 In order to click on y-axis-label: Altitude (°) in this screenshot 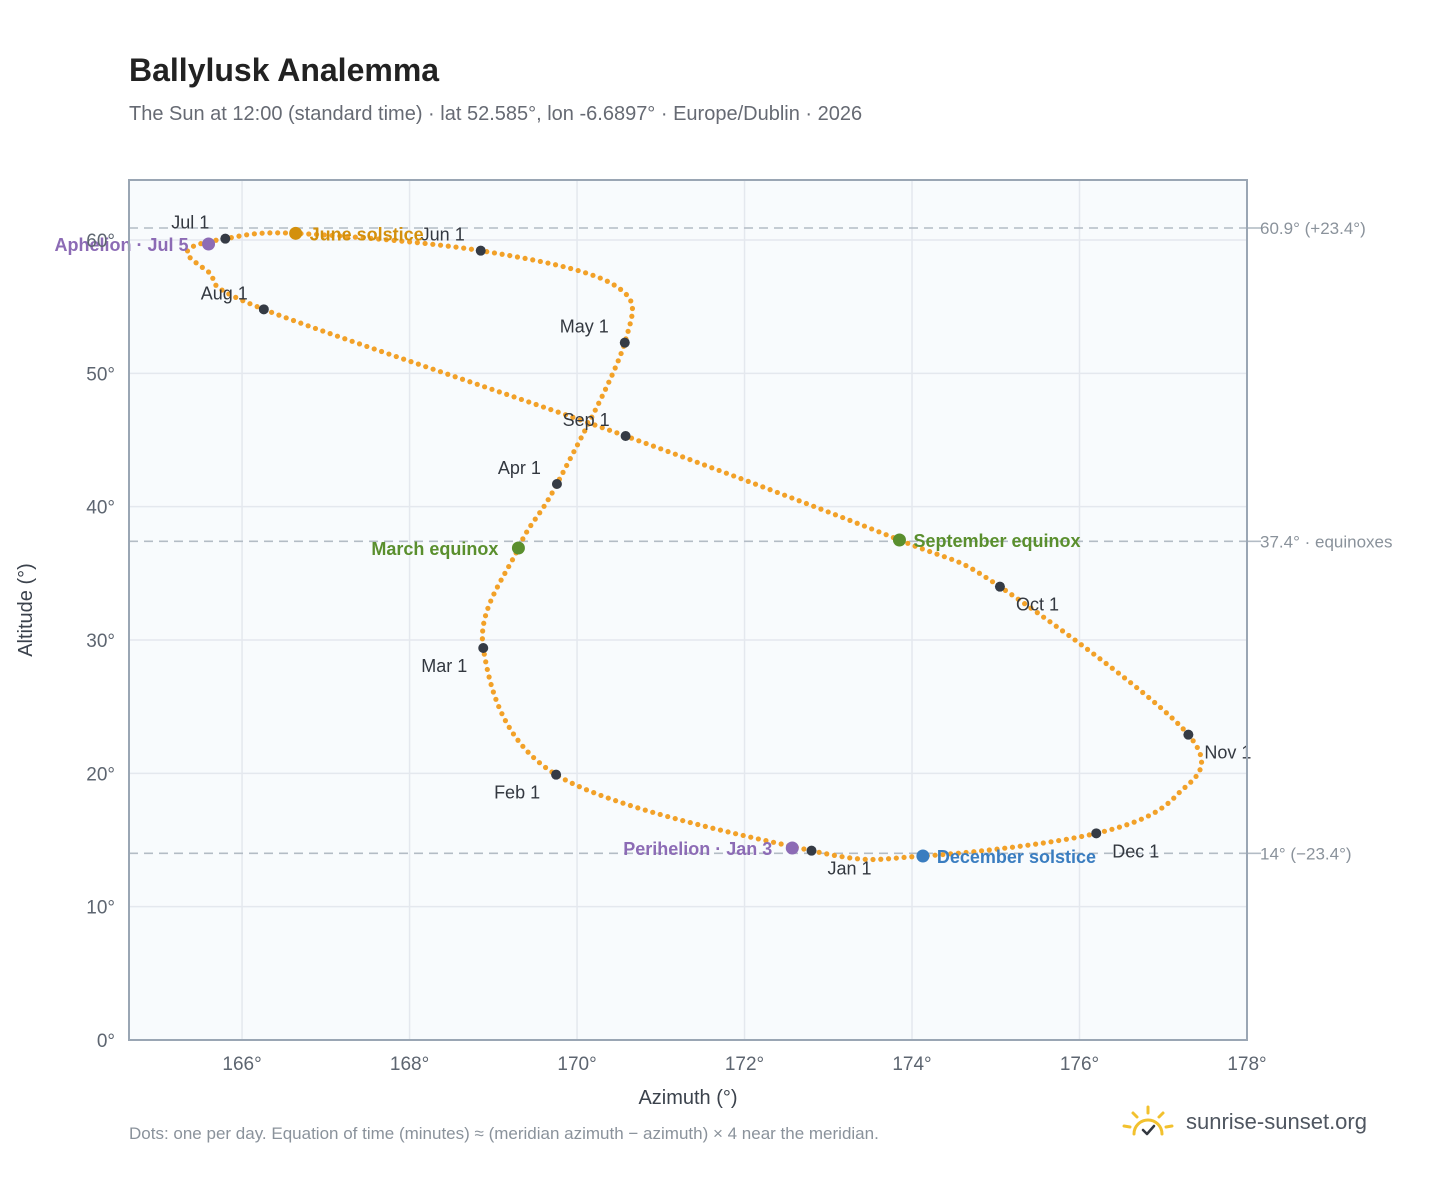, I will do `click(26, 610)`.